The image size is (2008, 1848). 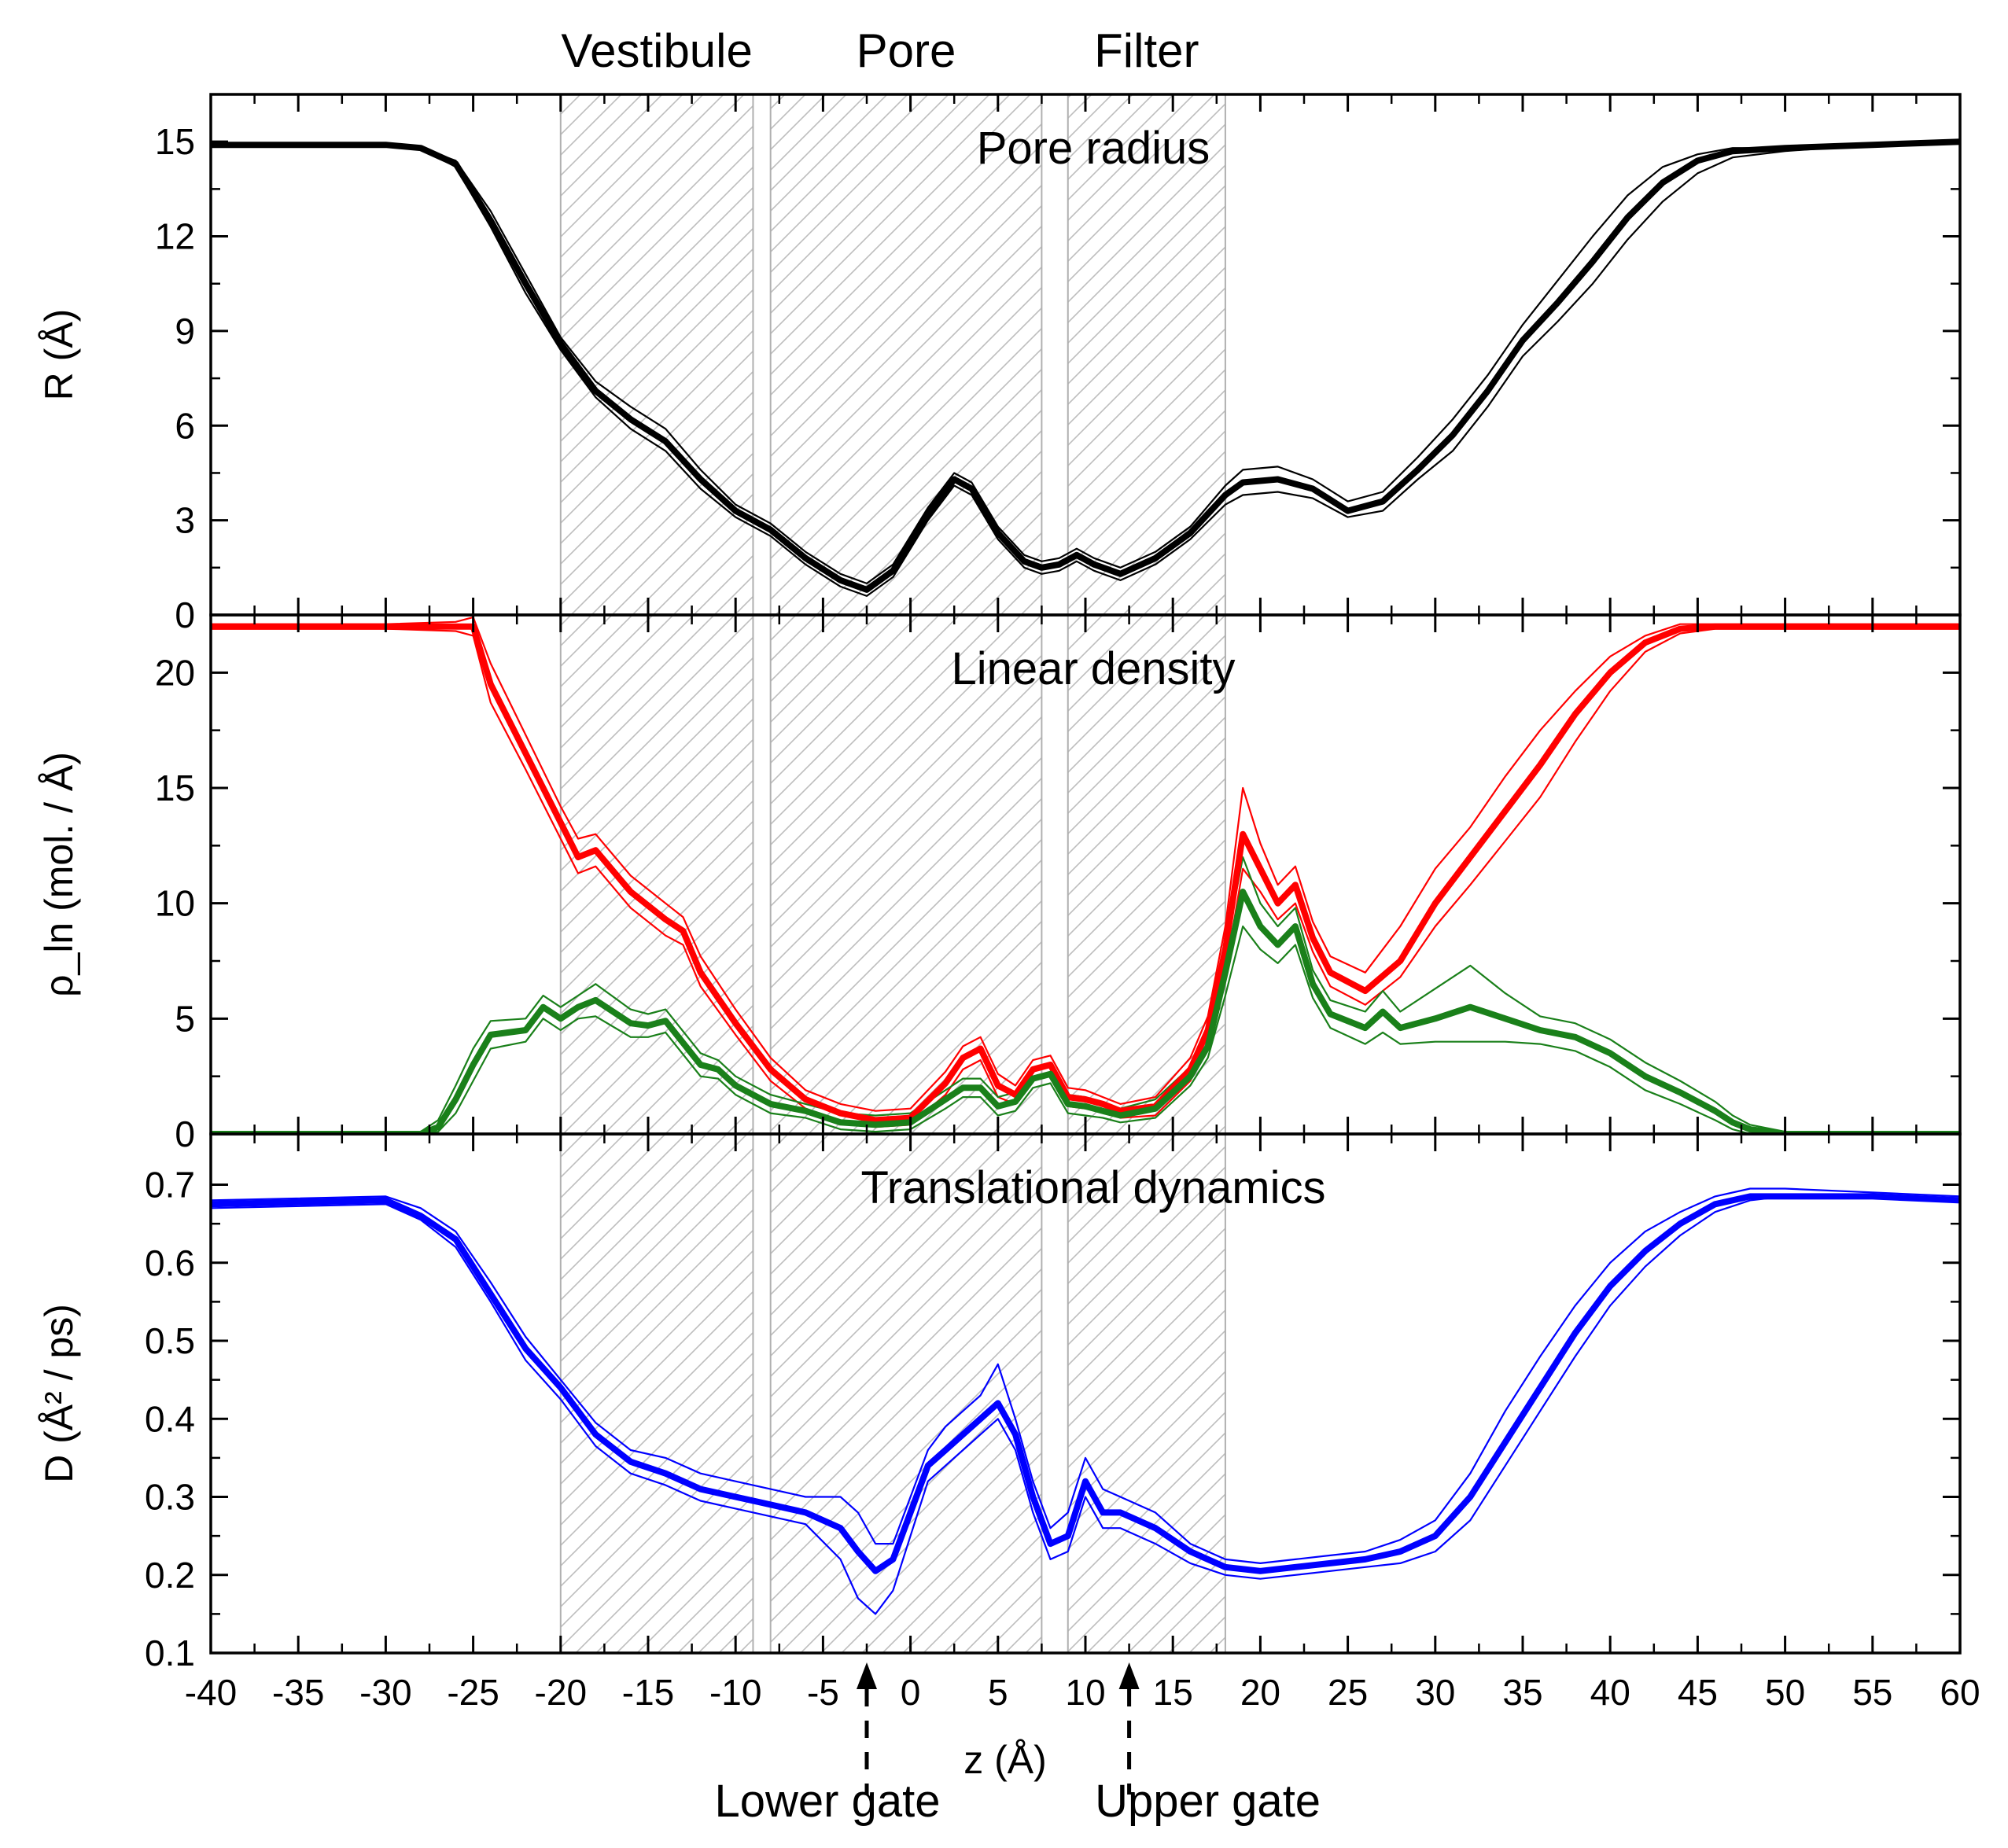 What do you see at coordinates (911, 1692) in the screenshot?
I see `x-tick-label: 0` at bounding box center [911, 1692].